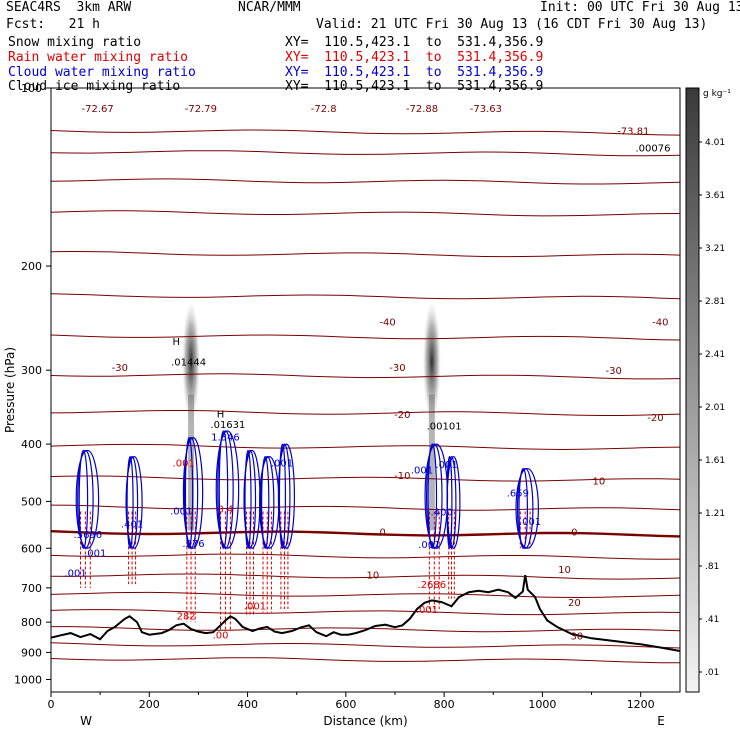 The height and width of the screenshot is (740, 740). Describe the element at coordinates (31, 266) in the screenshot. I see `y-tick-label: 200` at that location.